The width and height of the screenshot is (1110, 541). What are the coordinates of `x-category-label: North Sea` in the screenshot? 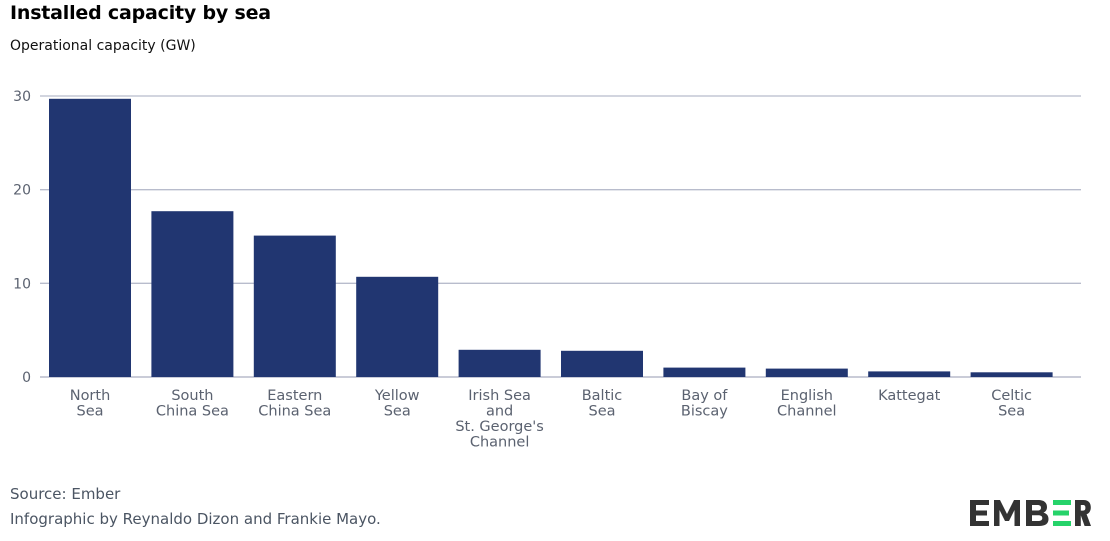 It's located at (90, 404).